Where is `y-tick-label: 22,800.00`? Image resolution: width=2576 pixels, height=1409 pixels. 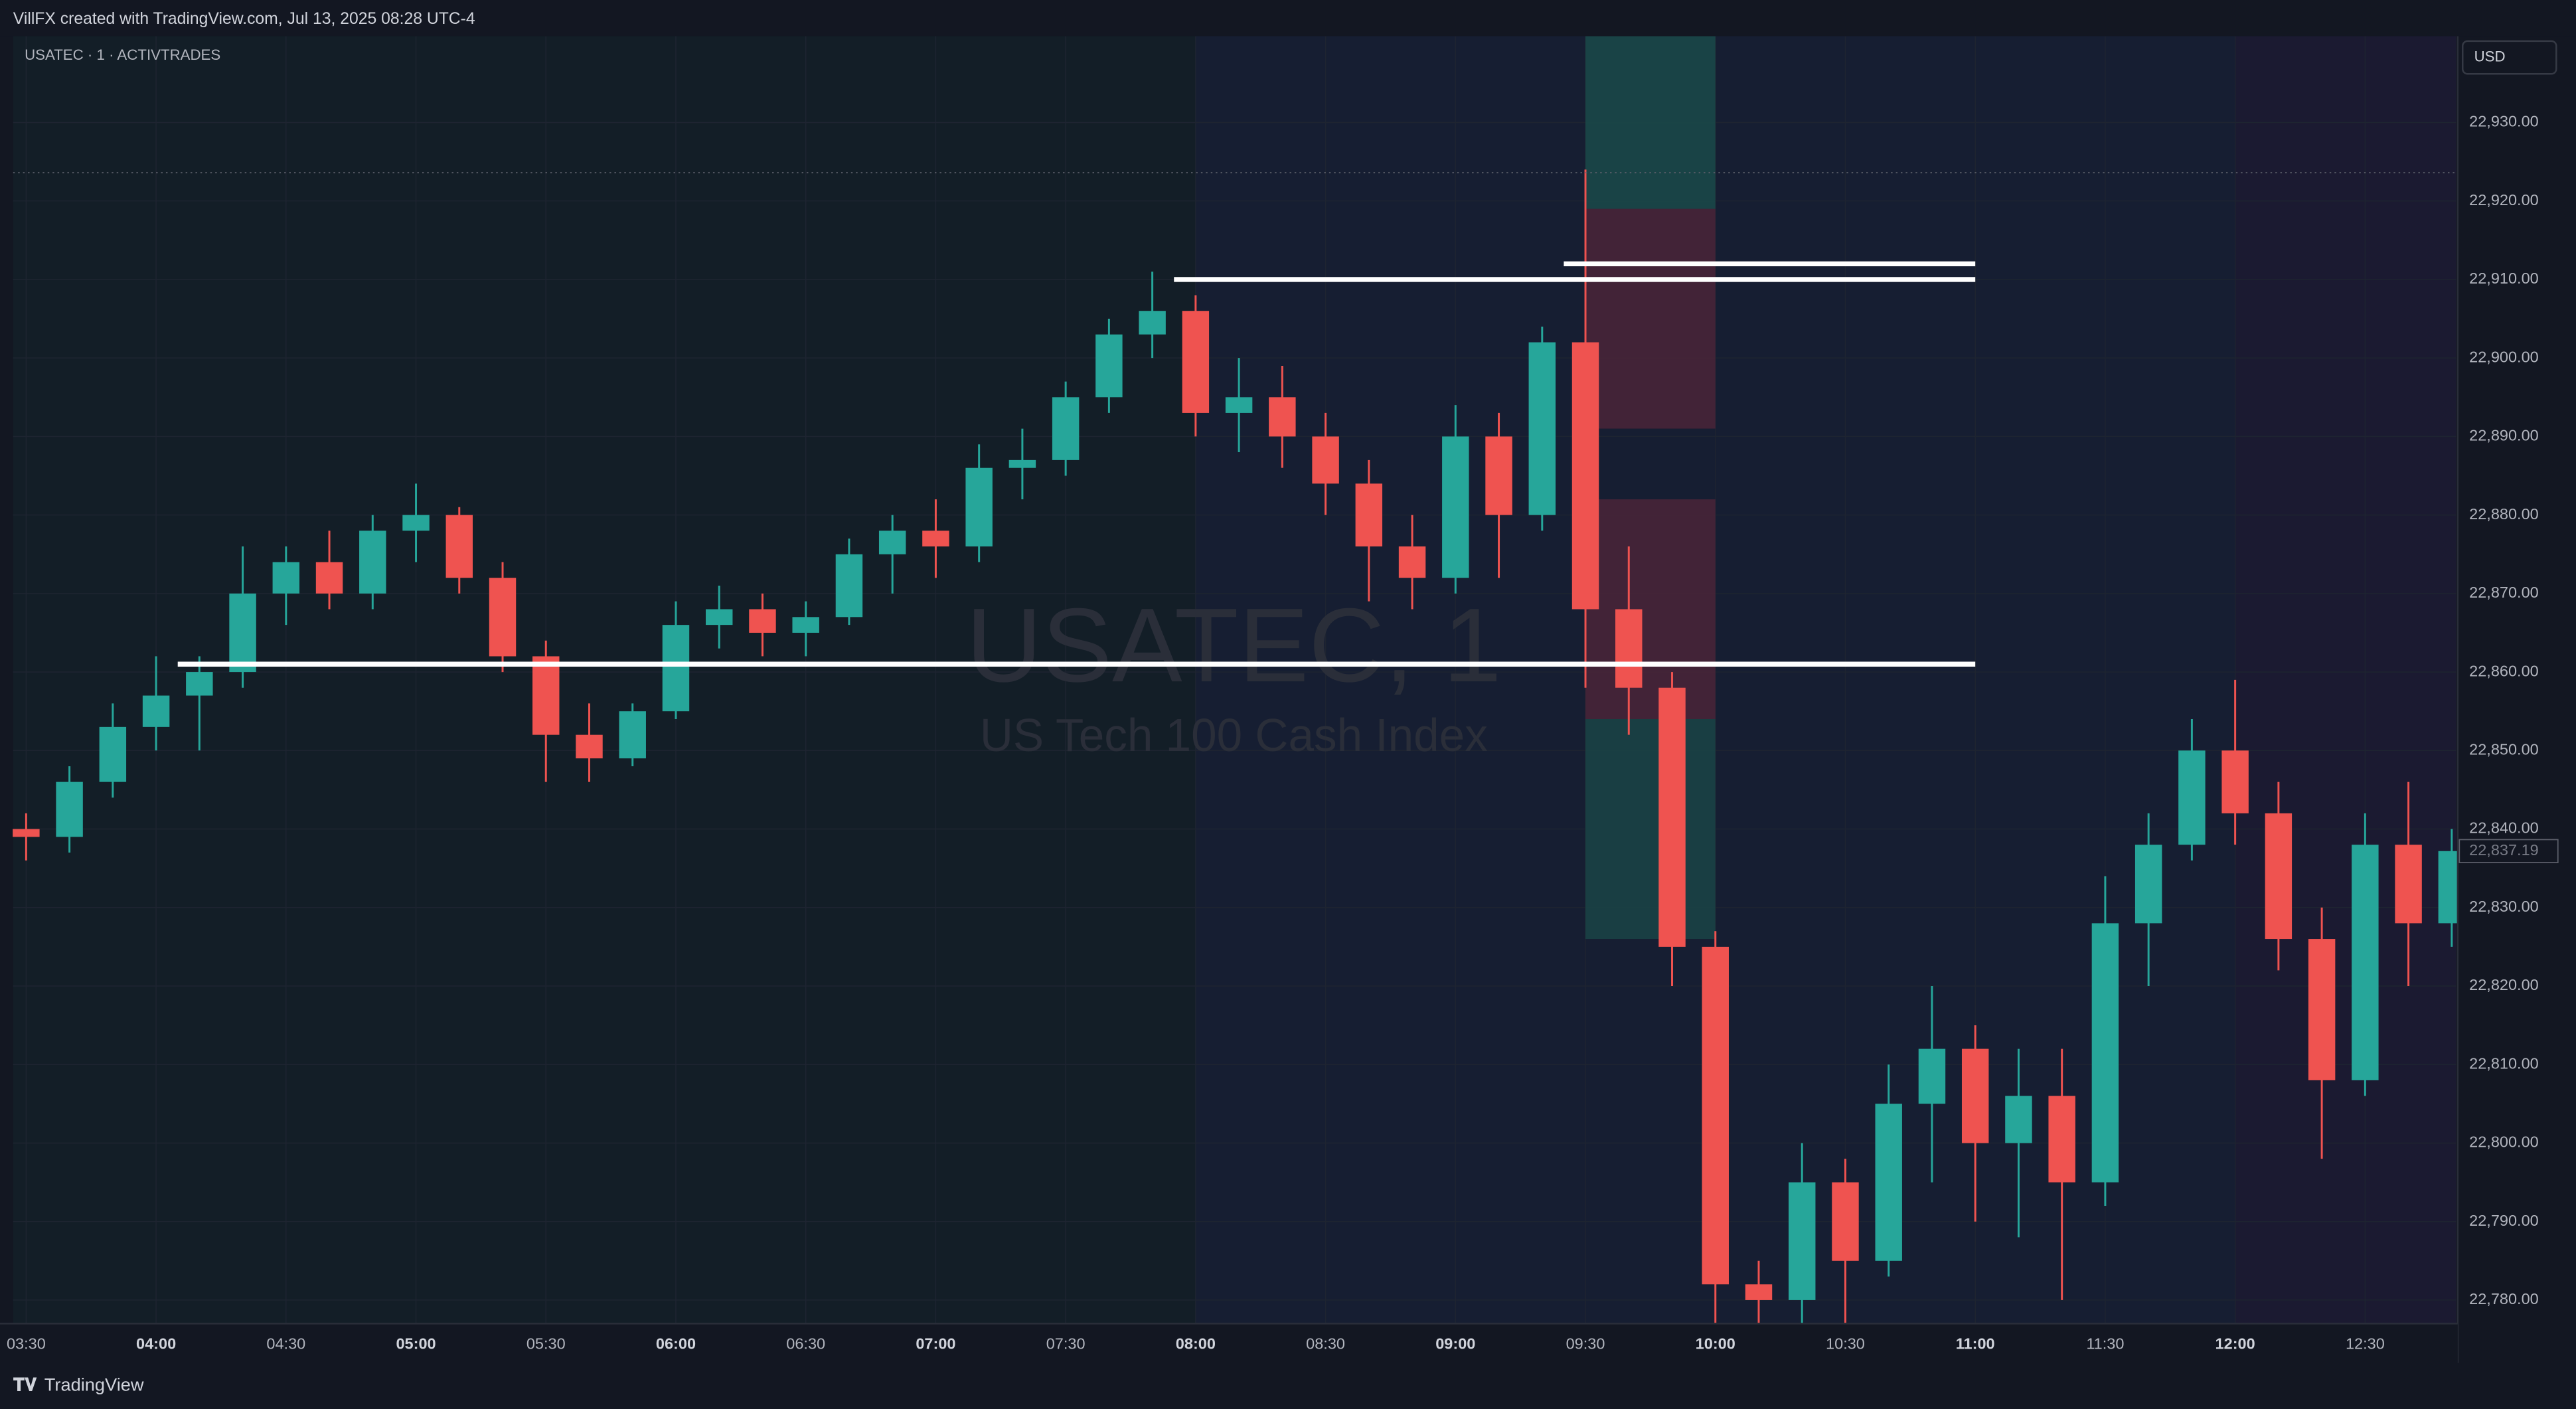 y-tick-label: 22,800.00 is located at coordinates (2504, 1142).